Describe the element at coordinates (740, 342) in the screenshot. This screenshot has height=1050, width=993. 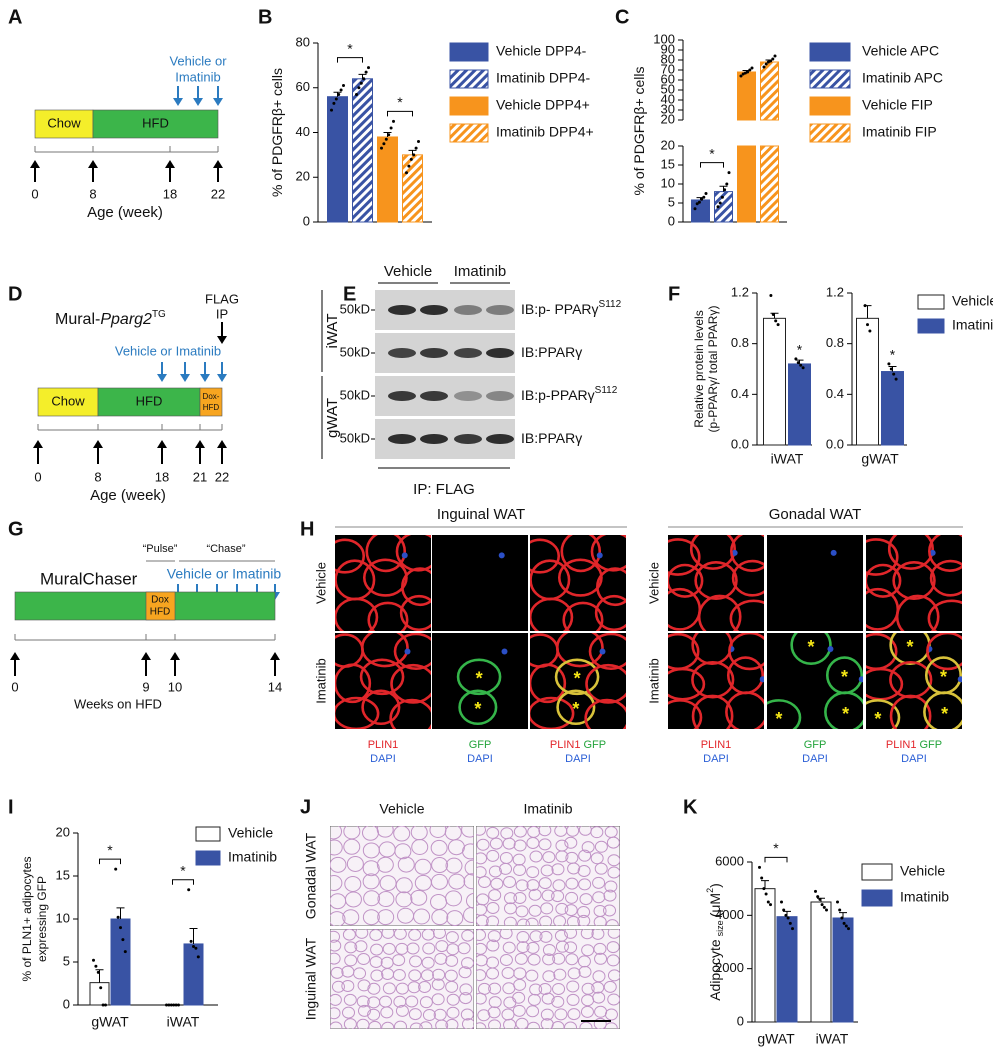
I see `y-tick-label: 0.8` at that location.